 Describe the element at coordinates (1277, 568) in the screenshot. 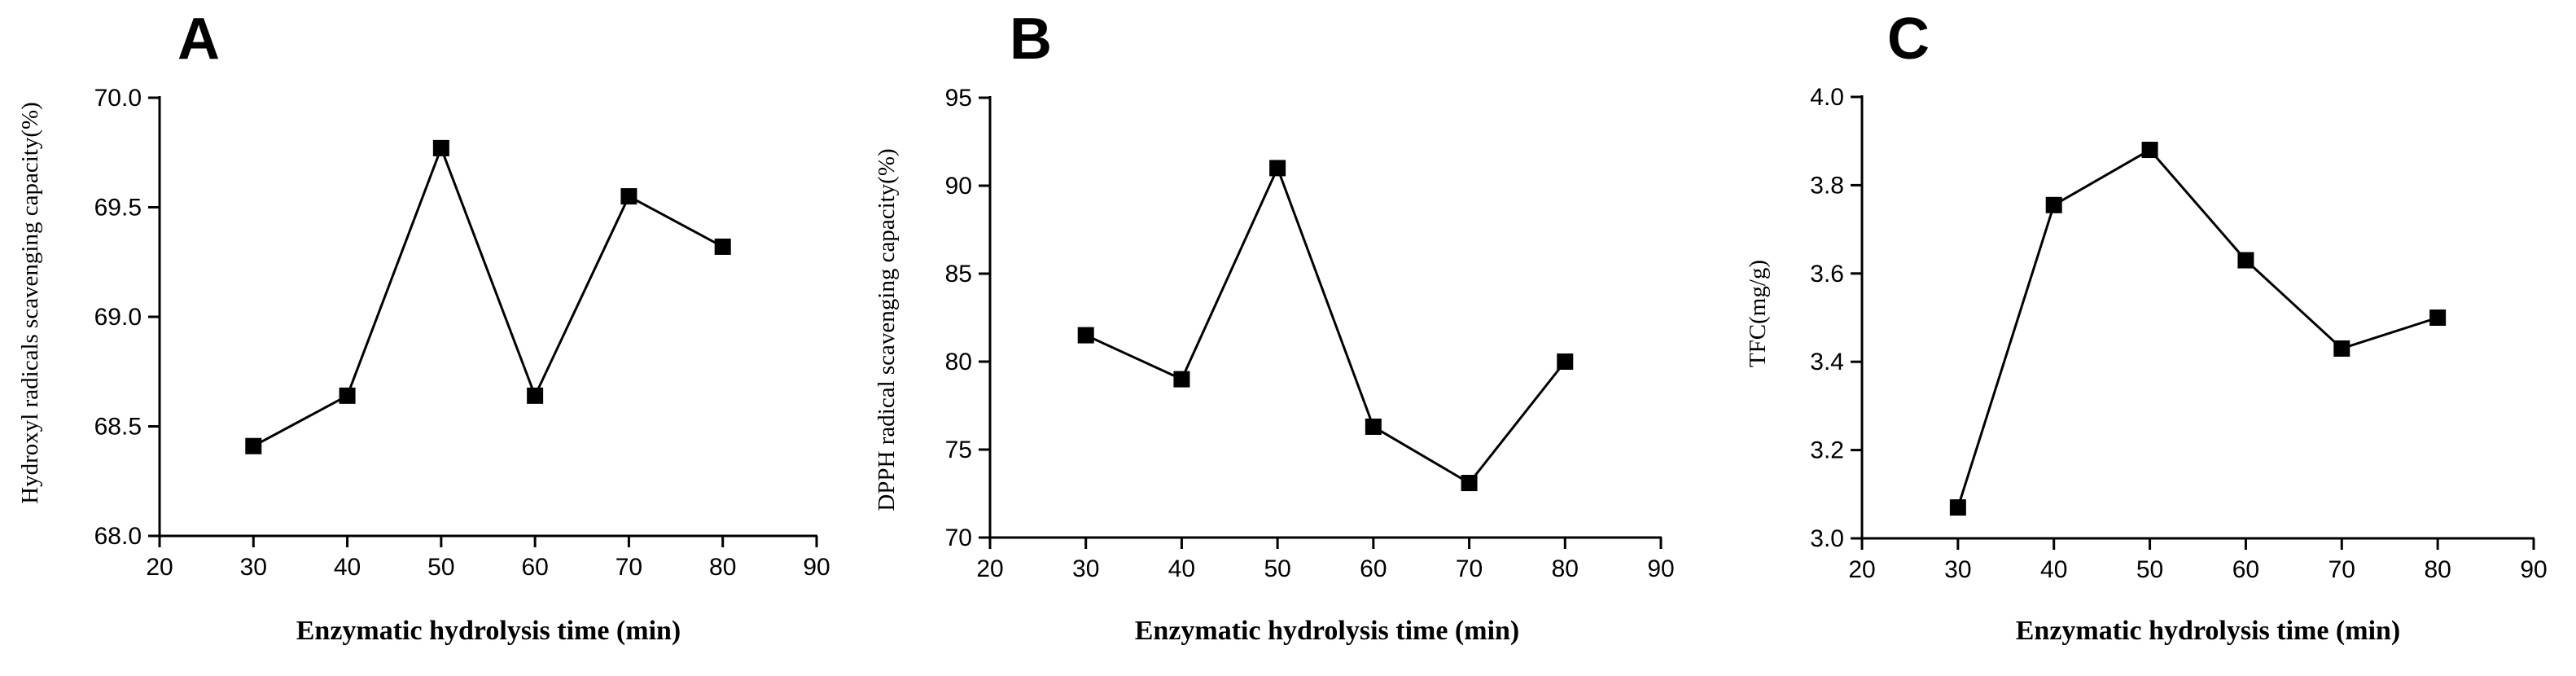

I see `panel-b-x-tick-label: 50` at that location.